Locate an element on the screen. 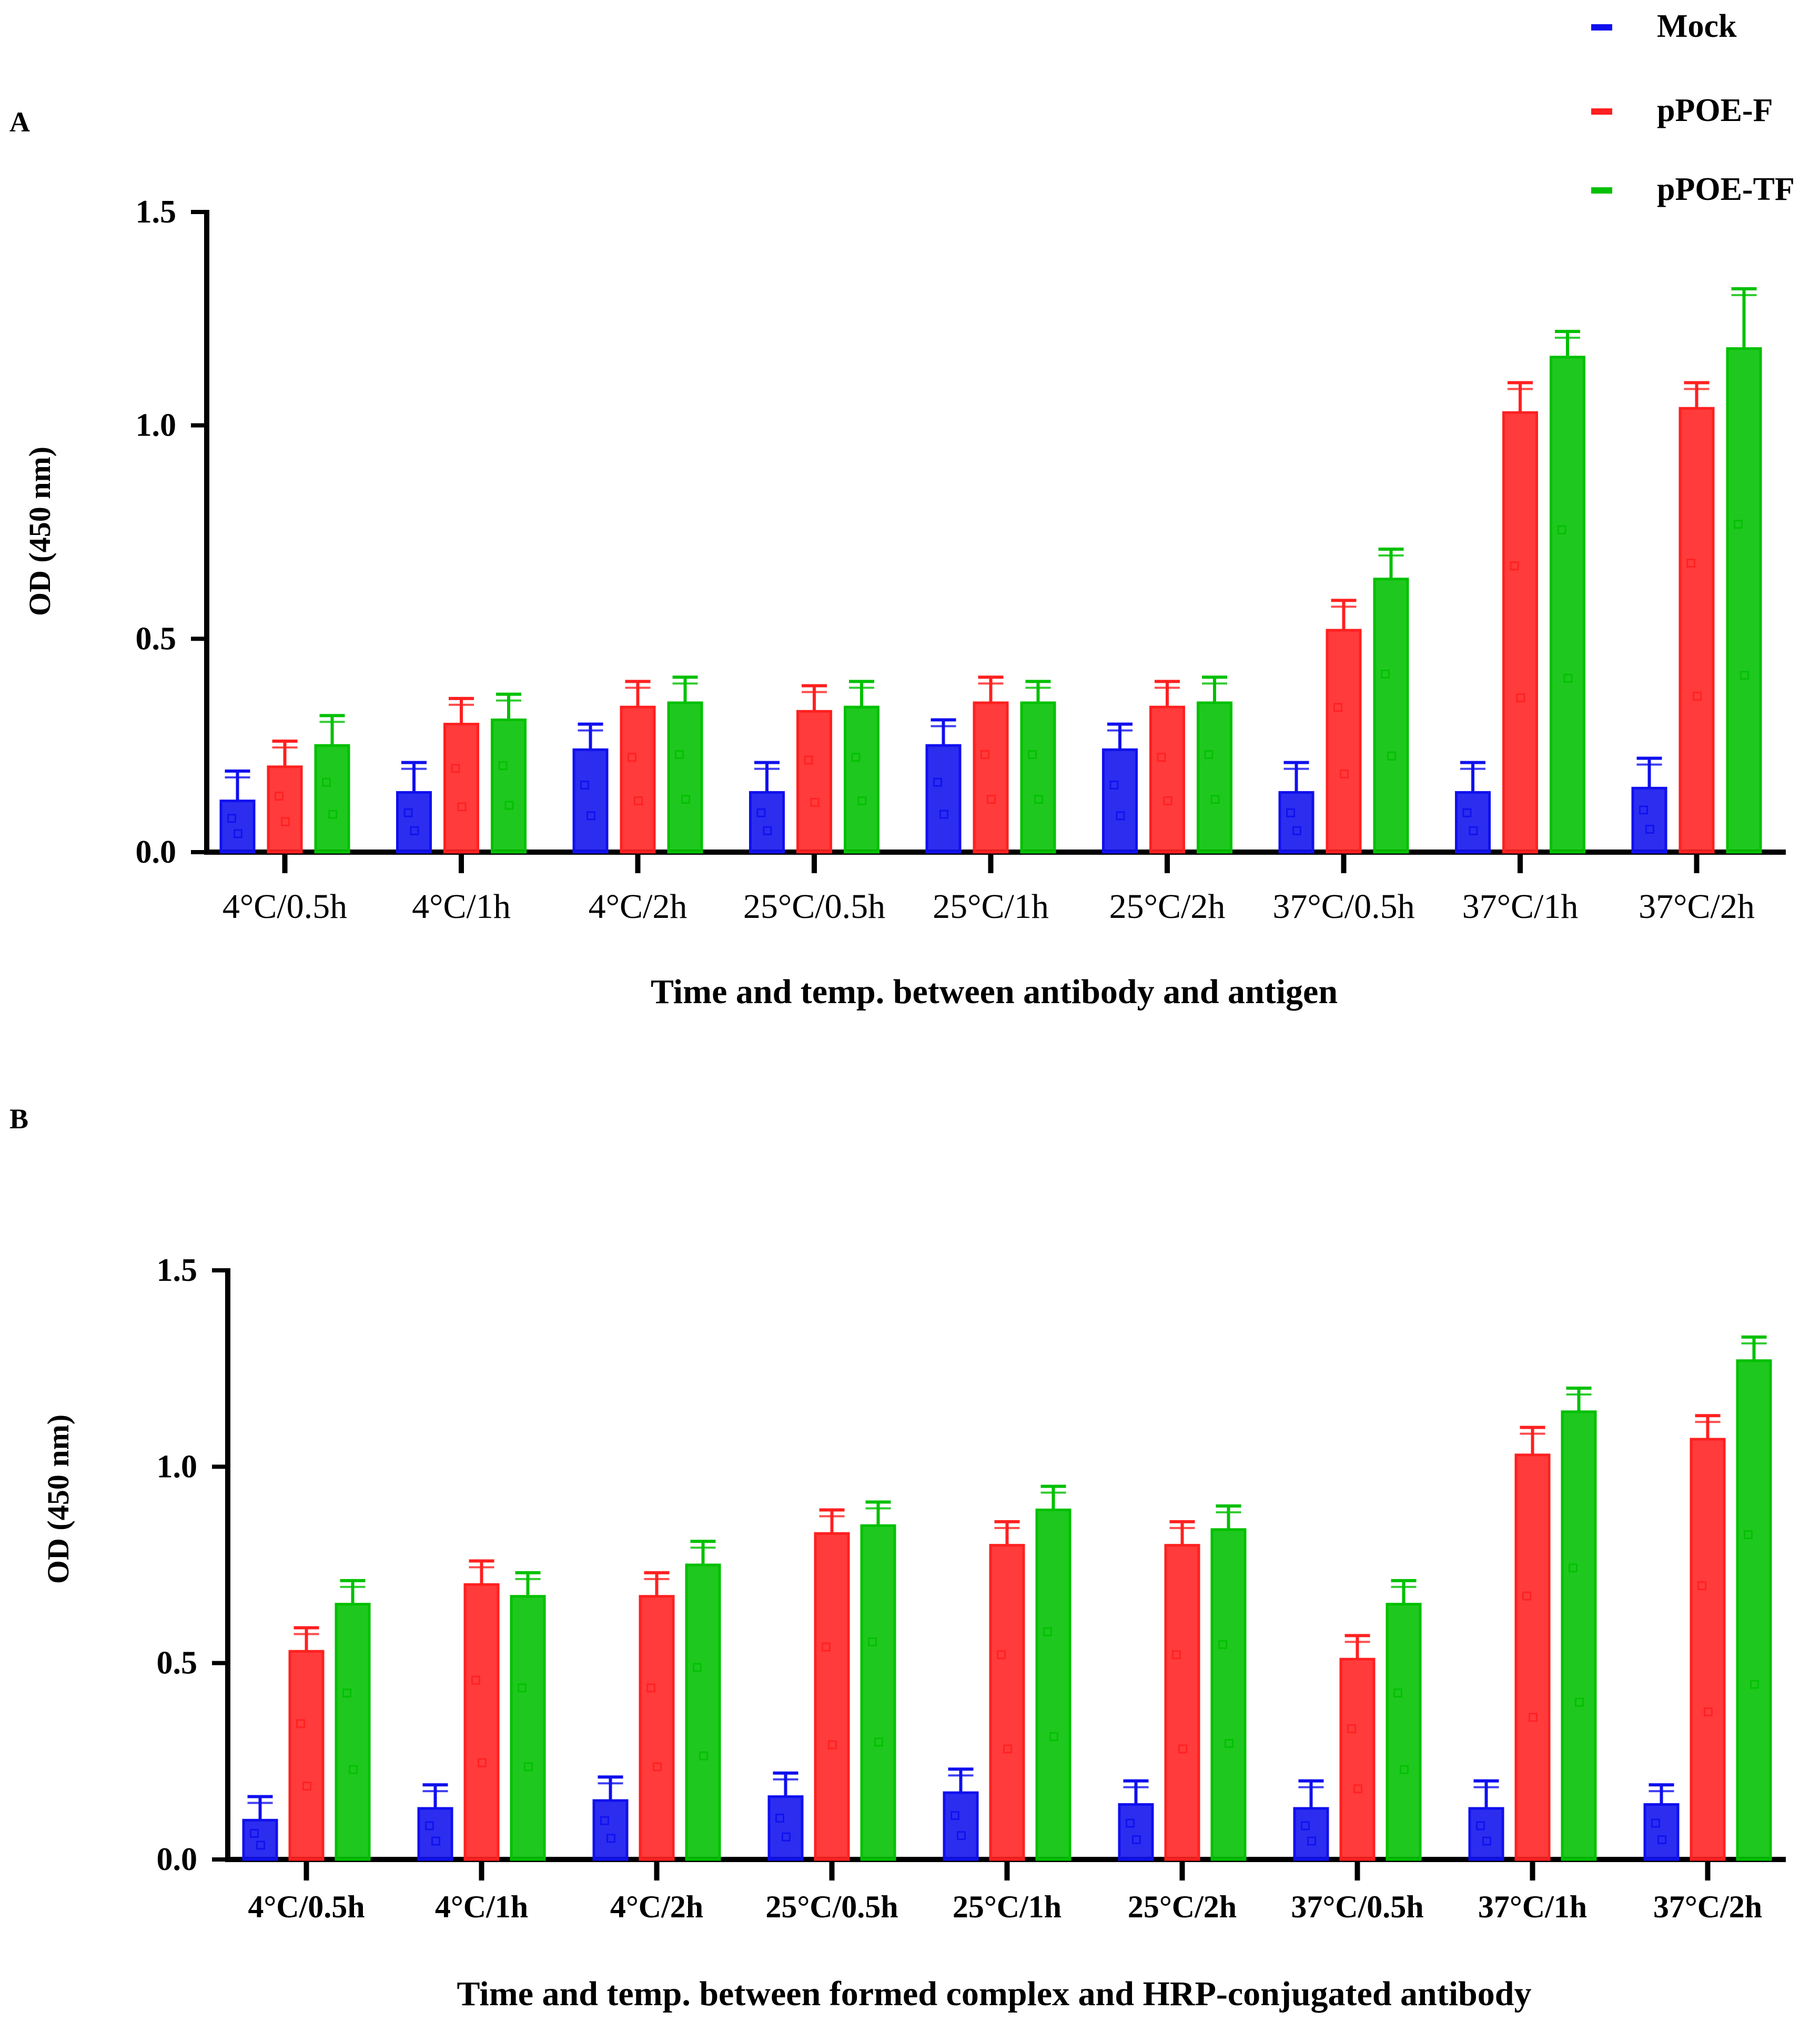 The height and width of the screenshot is (2022, 1820). legend-label-mock: Mock is located at coordinates (1697, 26).